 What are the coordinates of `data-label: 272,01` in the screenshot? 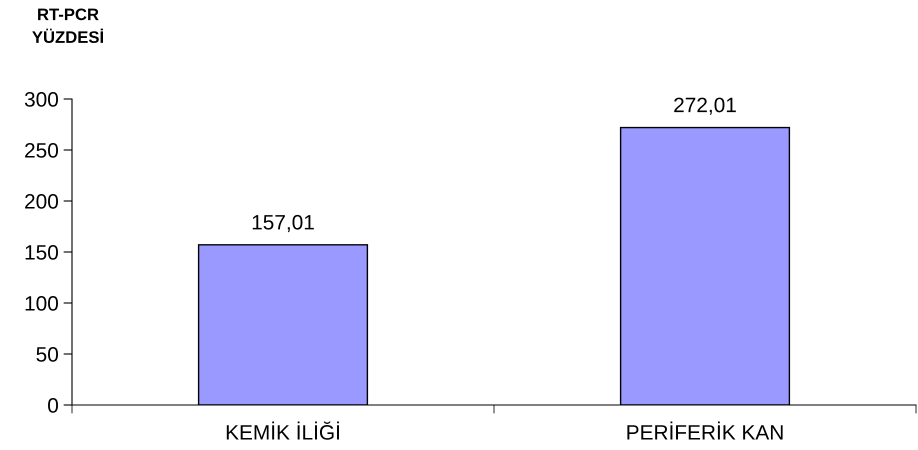 It's located at (705, 106).